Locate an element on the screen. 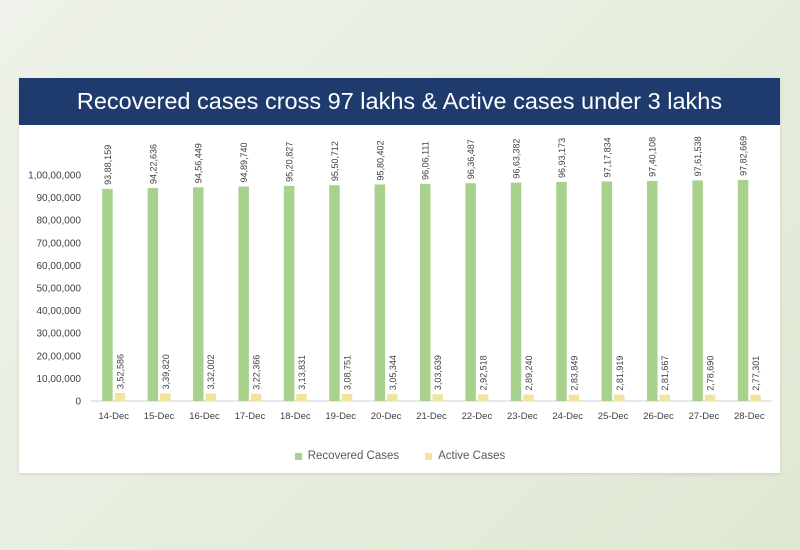 This screenshot has height=550, width=800. x-tick-label: 18-Dec is located at coordinates (295, 416).